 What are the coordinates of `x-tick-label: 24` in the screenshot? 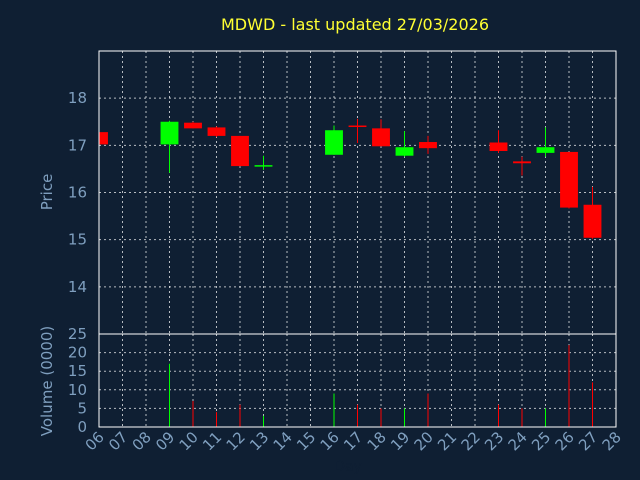 It's located at (518, 441).